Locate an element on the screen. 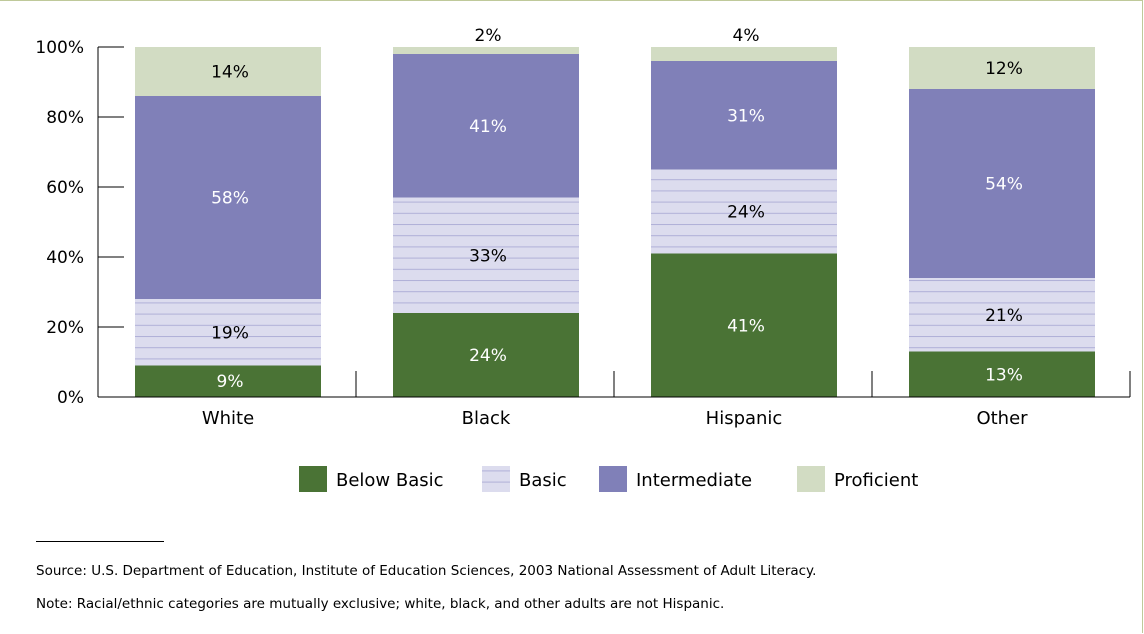 The width and height of the screenshot is (1144, 634). y-axis: 0% 20% 40% 60% 80% 100% is located at coordinates (79, 223).